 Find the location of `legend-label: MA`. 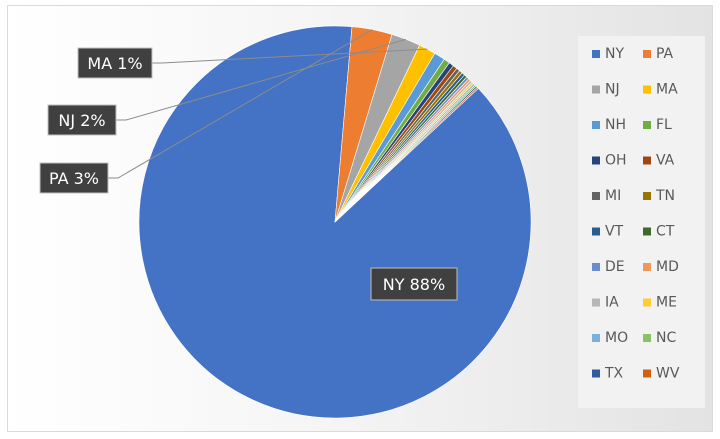

legend-label: MA is located at coordinates (667, 90).